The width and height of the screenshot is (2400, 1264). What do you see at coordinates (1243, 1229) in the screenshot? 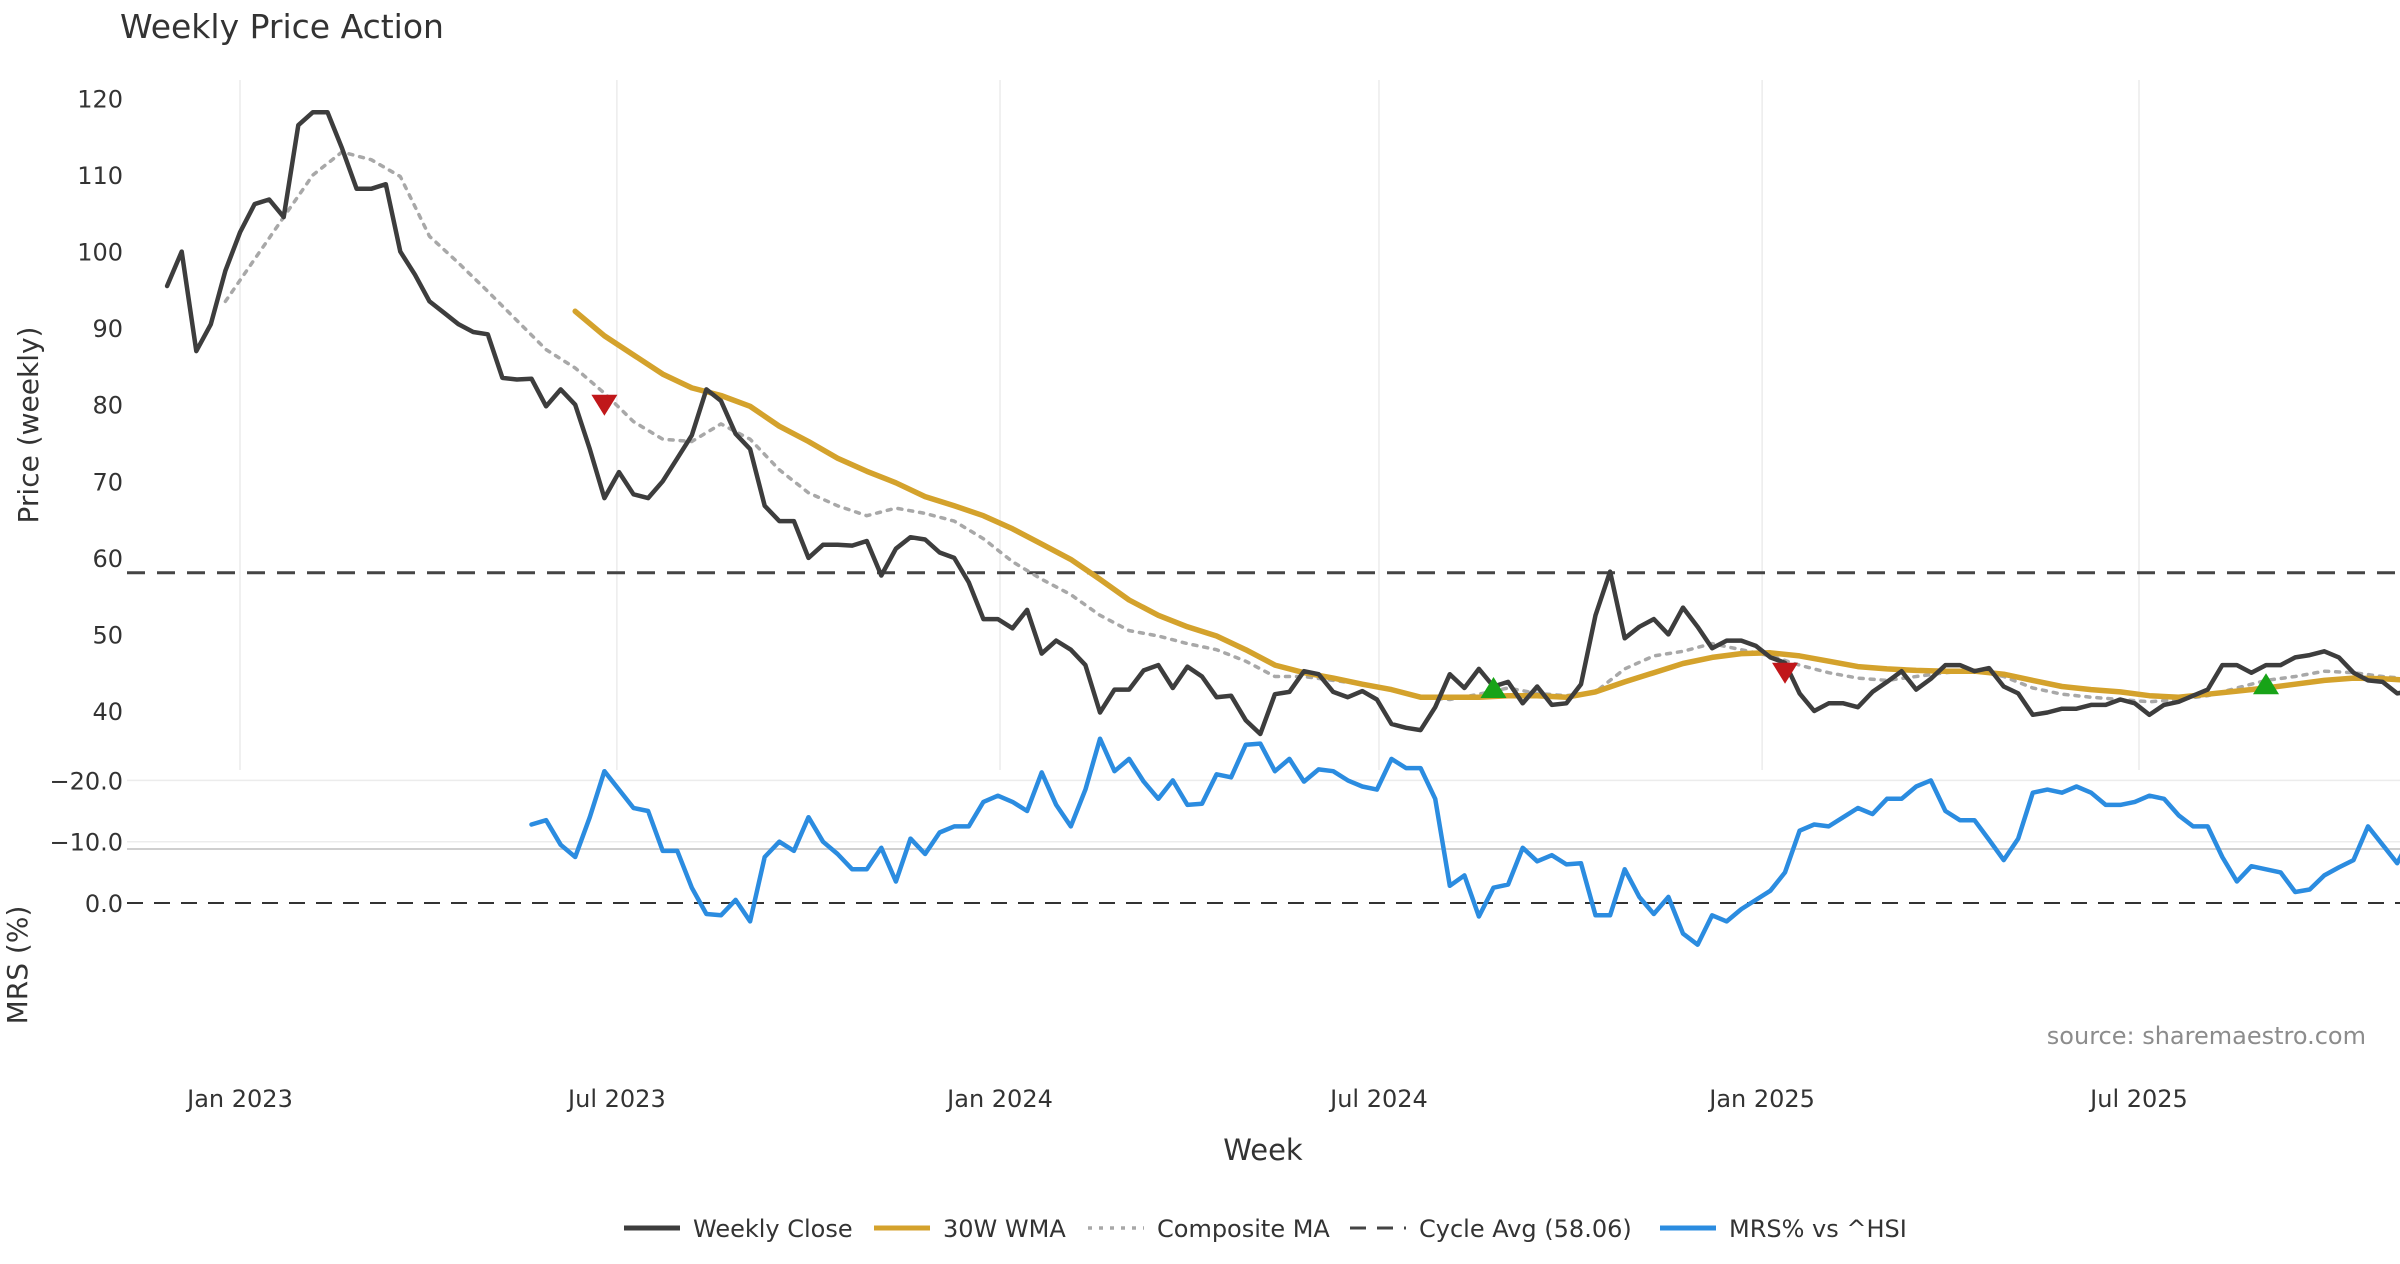
I see `legend-label: Composite MA` at bounding box center [1243, 1229].